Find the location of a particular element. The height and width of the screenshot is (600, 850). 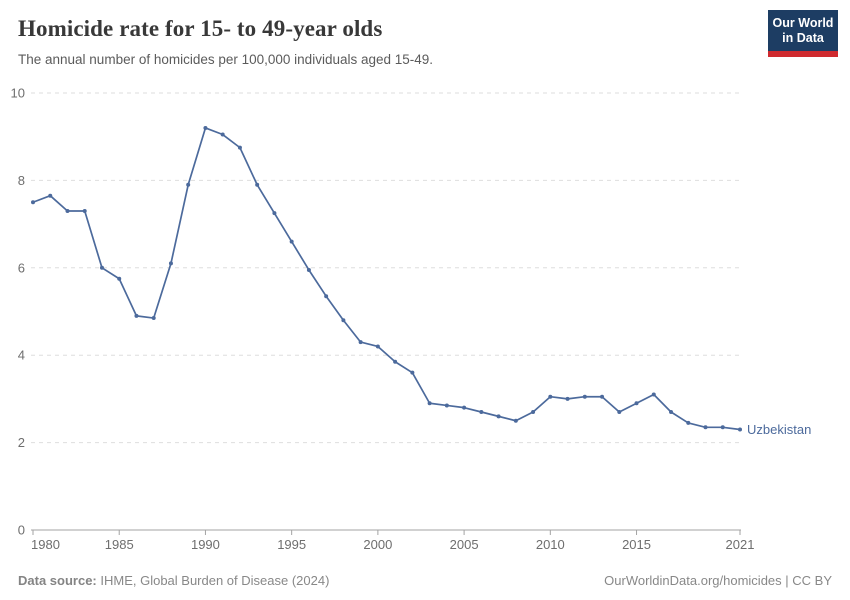

data-point-2005 is located at coordinates (464, 407).